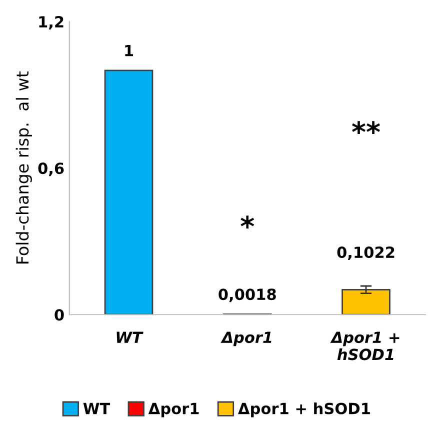 Image resolution: width=434 pixels, height=431 pixels. Describe the element at coordinates (247, 222) in the screenshot. I see `annotation: *` at that location.